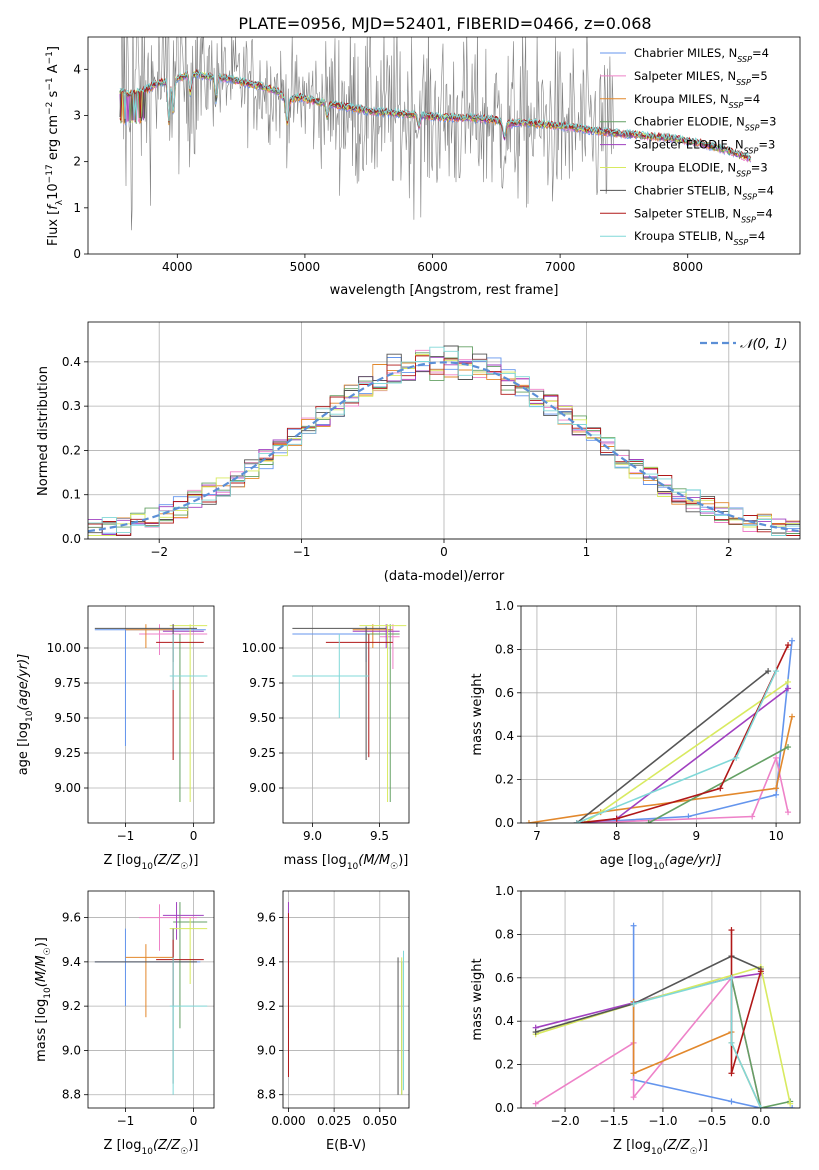  What do you see at coordinates (699, 238) in the screenshot?
I see `legend-label-9: Kroupa STELIB, NSSP=4` at bounding box center [699, 238].